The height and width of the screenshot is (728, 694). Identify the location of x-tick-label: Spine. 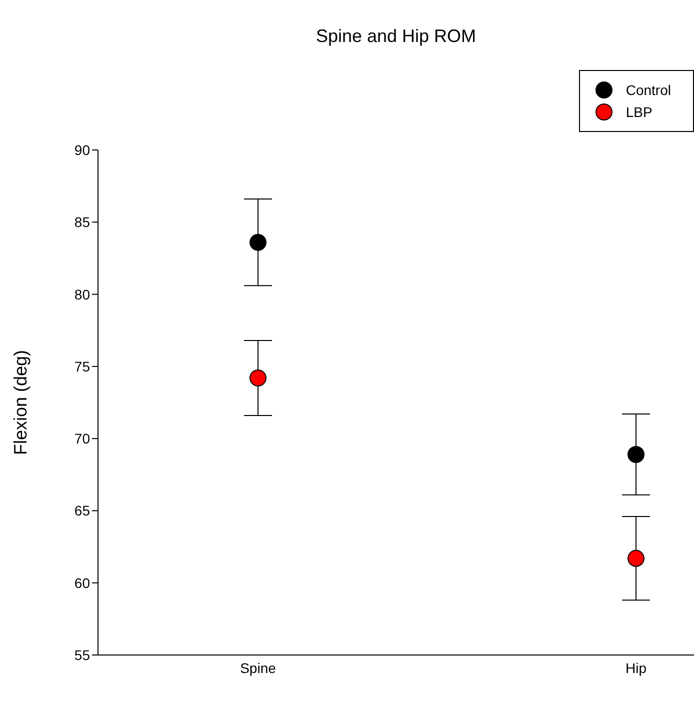
(258, 668).